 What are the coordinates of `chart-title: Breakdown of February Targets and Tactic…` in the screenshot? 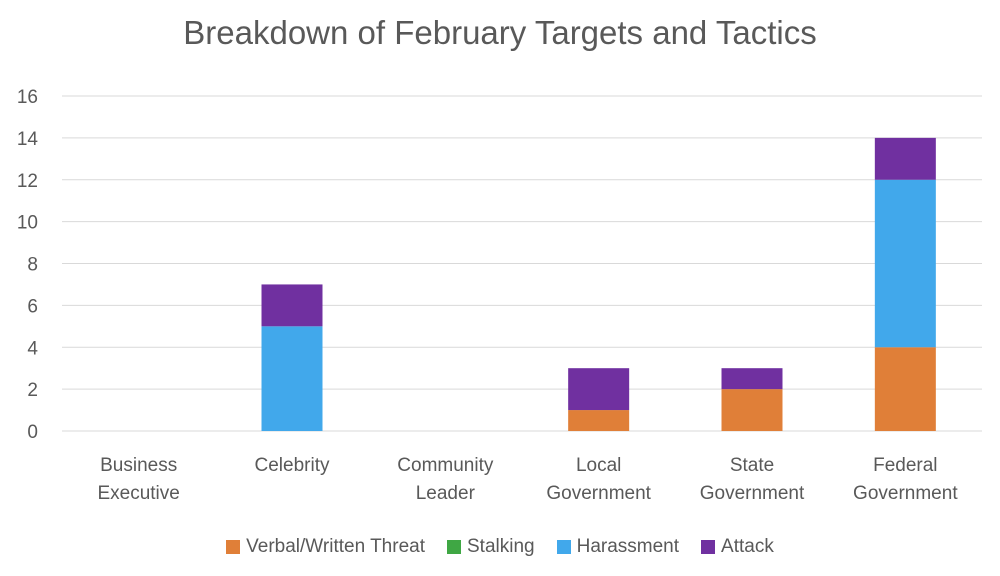 It's located at (500, 32).